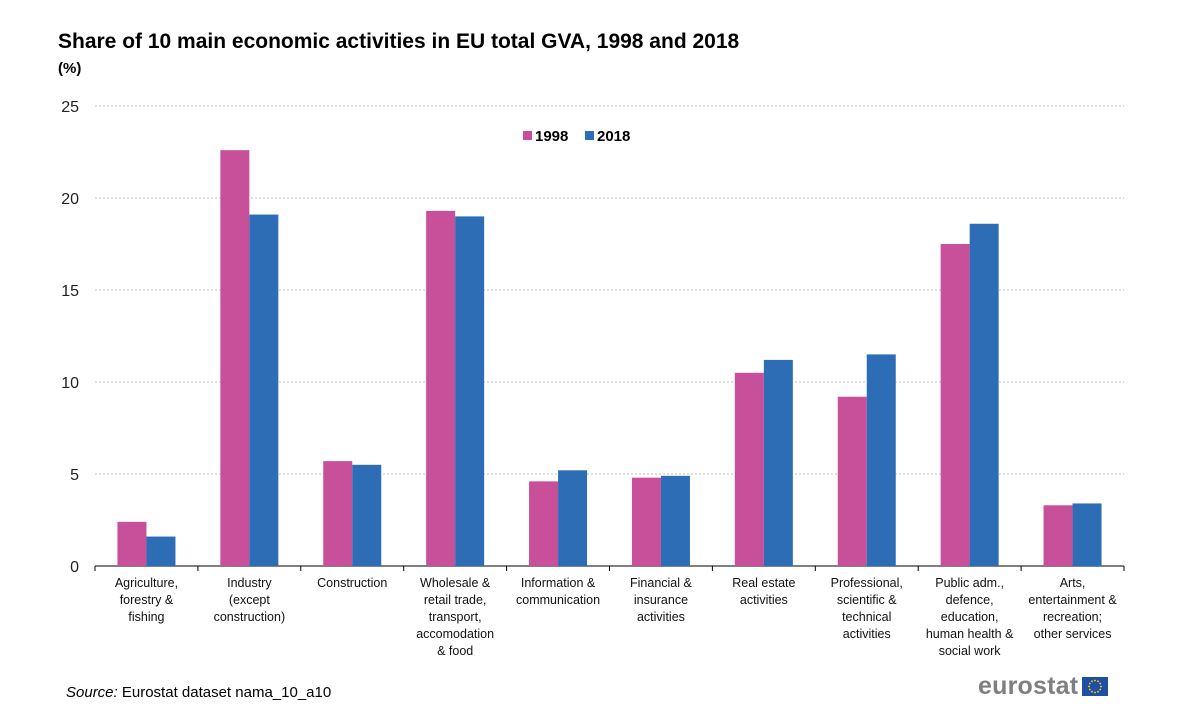 The width and height of the screenshot is (1183, 725). What do you see at coordinates (455, 651) in the screenshot?
I see `x-tick-label: & food` at bounding box center [455, 651].